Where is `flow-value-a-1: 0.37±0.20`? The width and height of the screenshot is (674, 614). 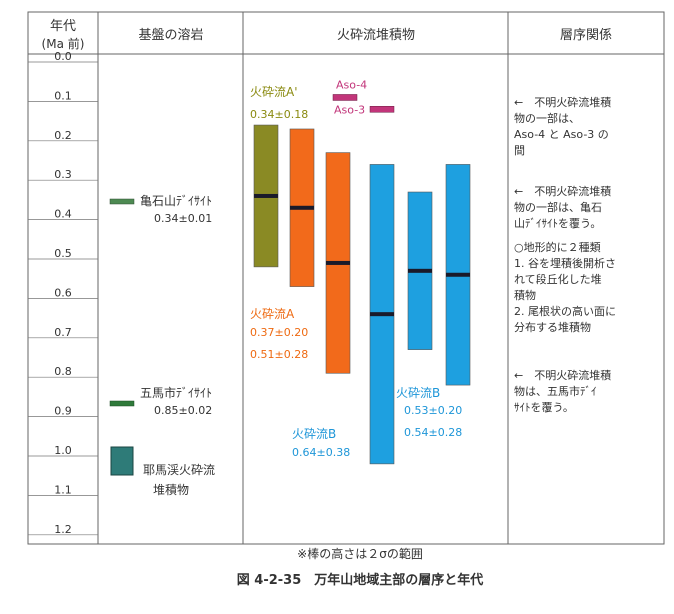 flow-value-a-1: 0.37±0.20 is located at coordinates (279, 332).